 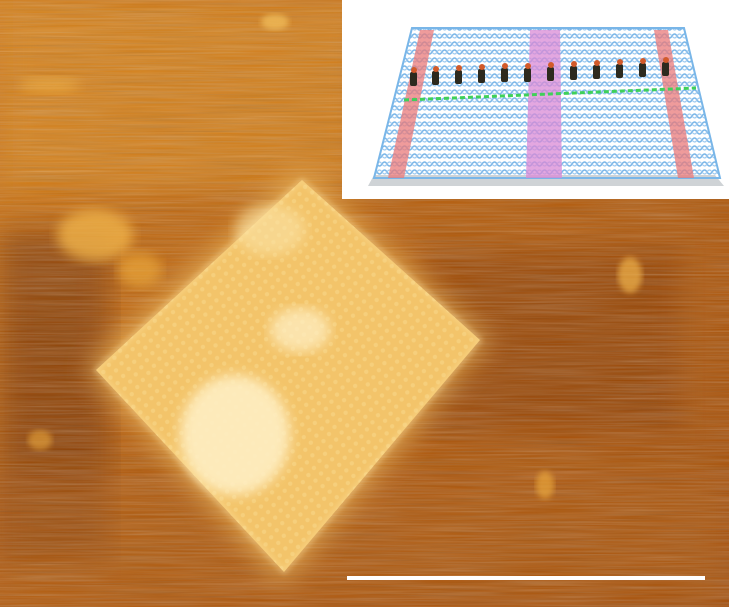 I want to click on origami-schematic, so click(x=546, y=106).